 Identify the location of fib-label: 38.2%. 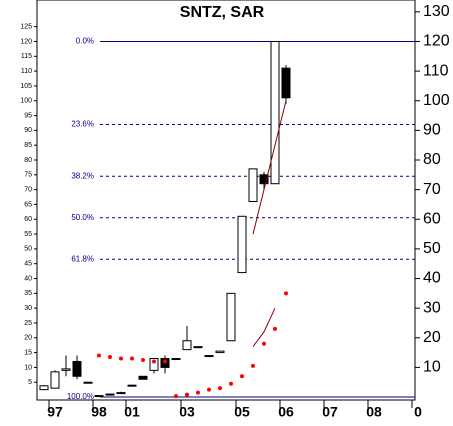
(82, 175).